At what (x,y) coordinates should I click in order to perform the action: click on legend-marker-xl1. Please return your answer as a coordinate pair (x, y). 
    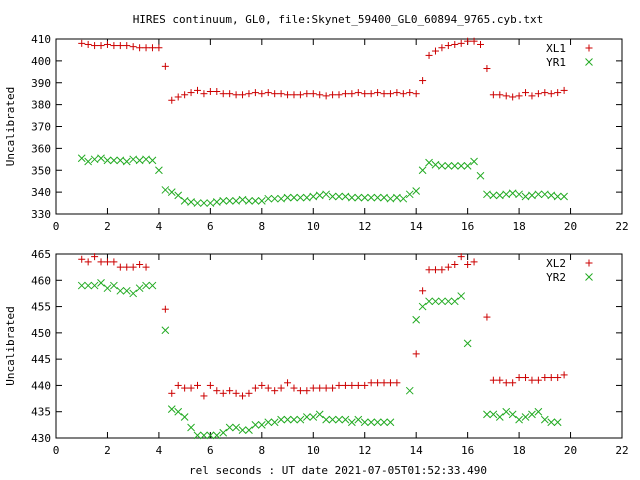
    Looking at the image, I should click on (589, 48).